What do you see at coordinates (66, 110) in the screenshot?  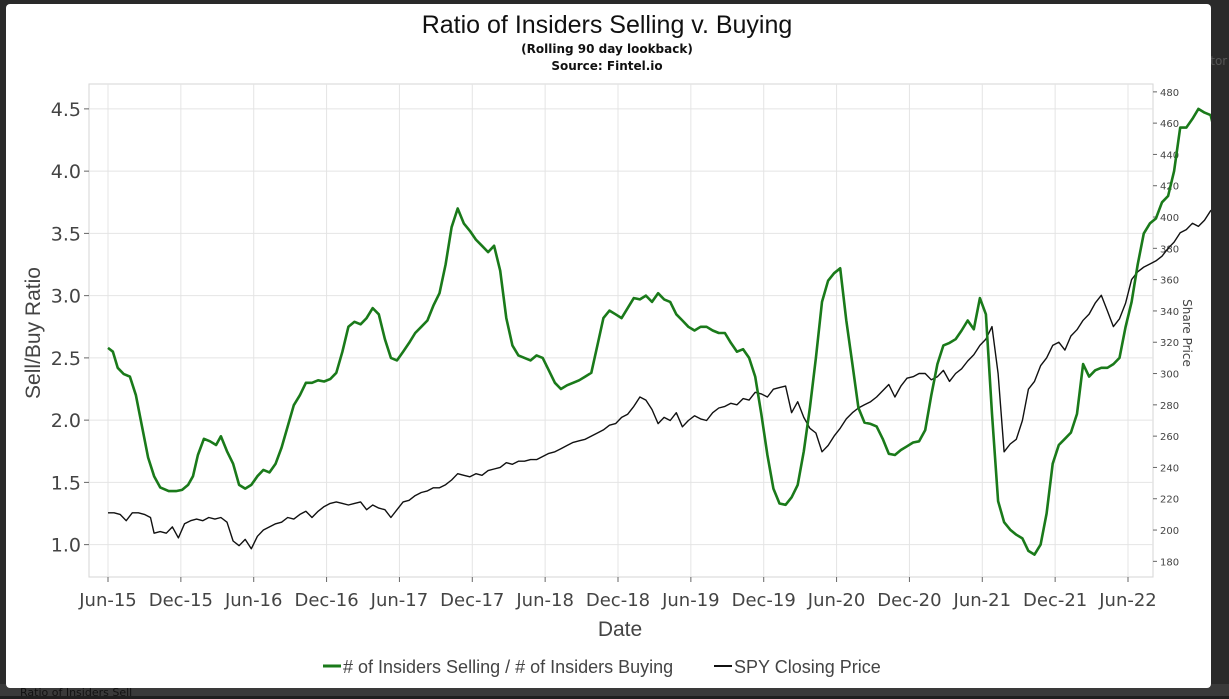 I see `y-left-tick-label: 4.5` at bounding box center [66, 110].